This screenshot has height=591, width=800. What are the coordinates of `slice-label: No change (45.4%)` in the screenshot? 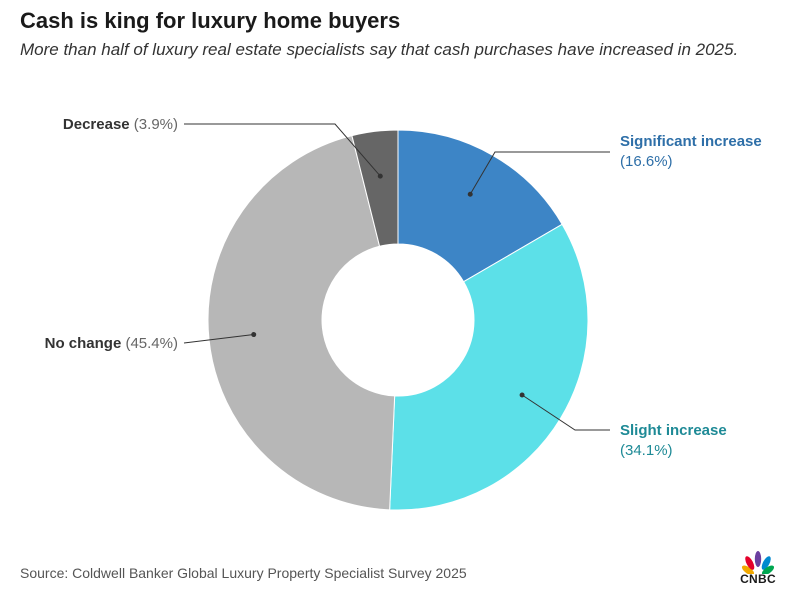 It's located at (111, 343).